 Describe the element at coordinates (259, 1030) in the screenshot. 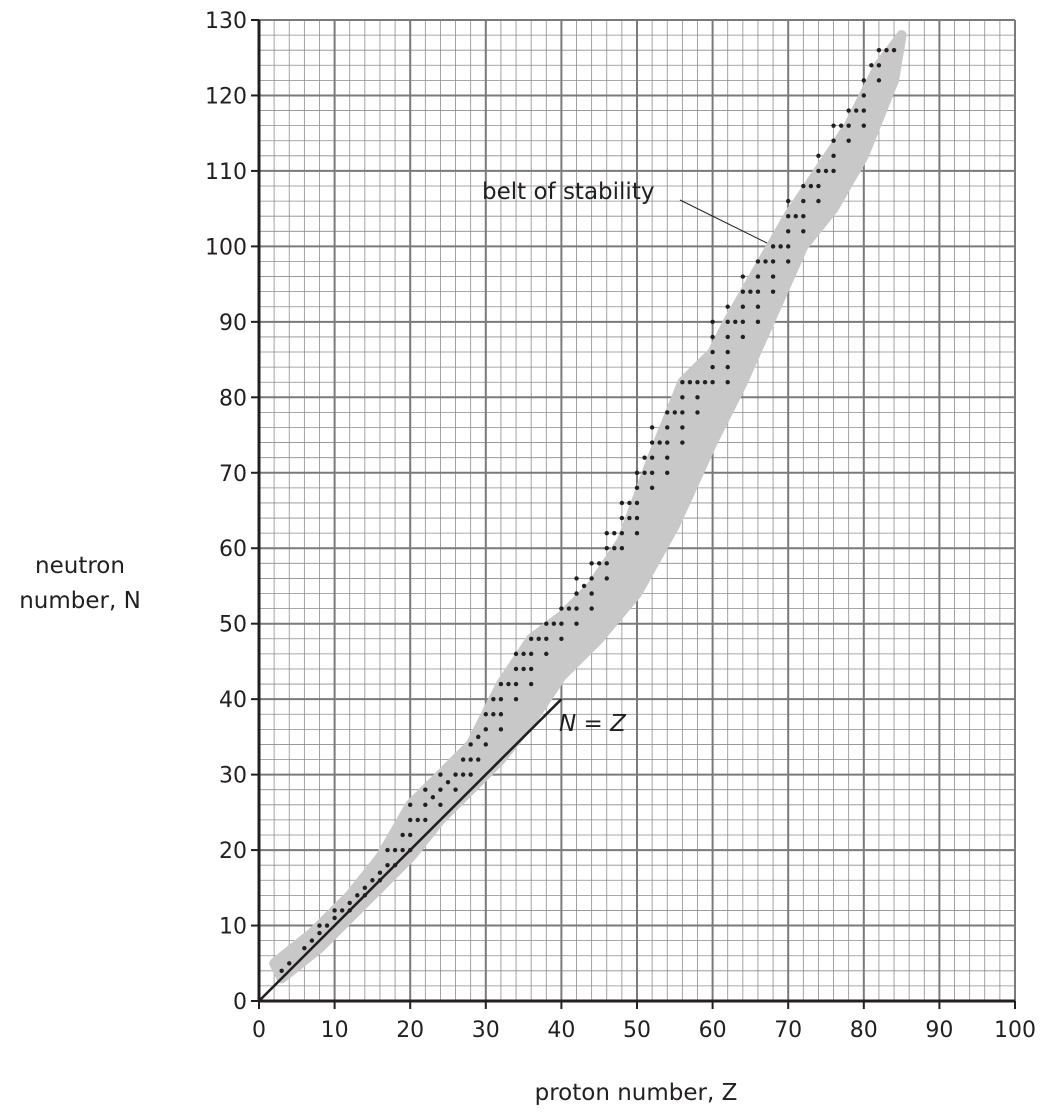

I see `x-tick-label: 0` at that location.